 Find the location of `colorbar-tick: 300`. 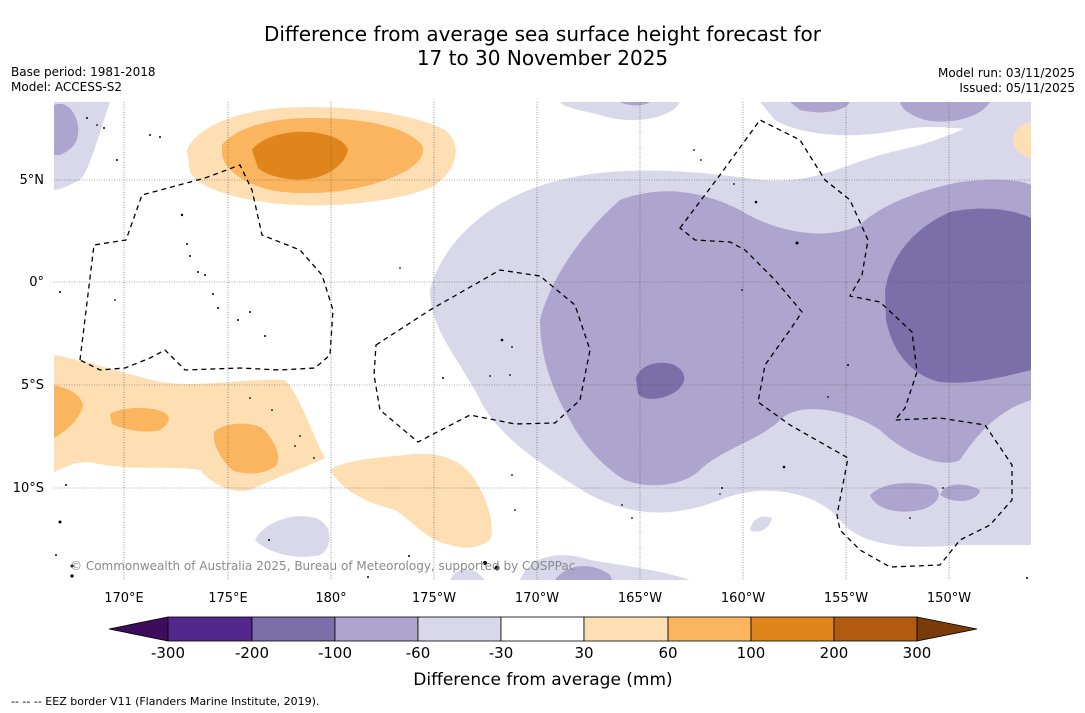

colorbar-tick: 300 is located at coordinates (917, 653).